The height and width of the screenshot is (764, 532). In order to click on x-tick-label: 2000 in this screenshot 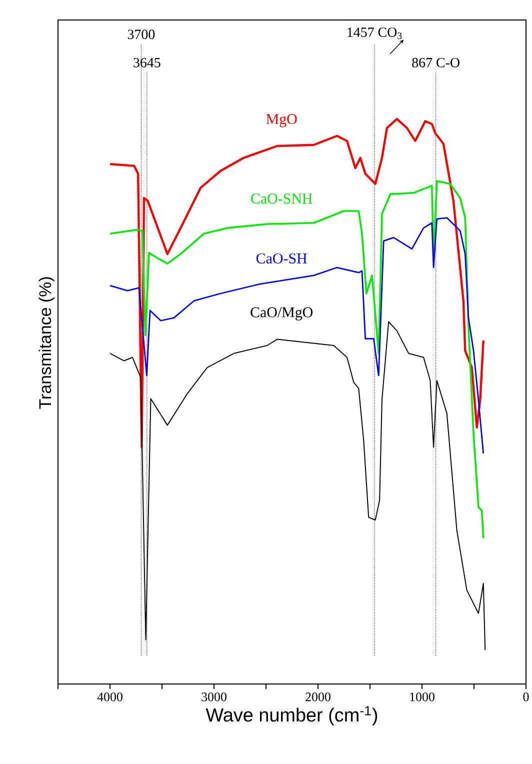, I will do `click(318, 697)`.